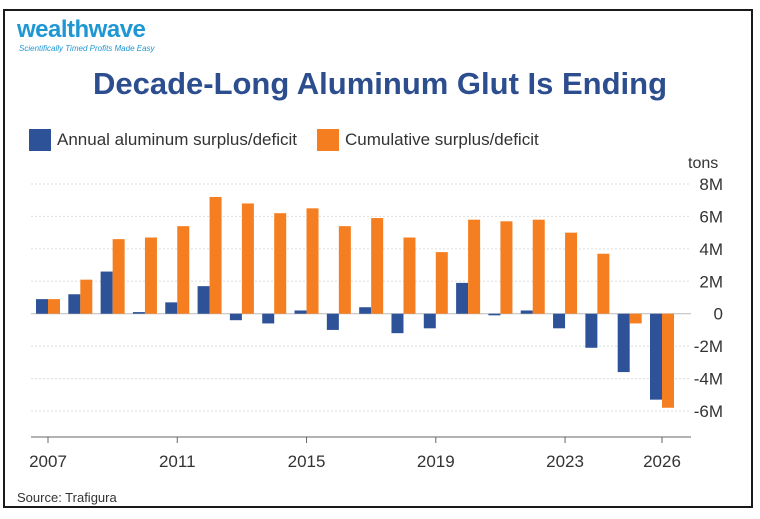 The width and height of the screenshot is (760, 519). Describe the element at coordinates (711, 249) in the screenshot. I see `y-tick-label: 4M` at that location.